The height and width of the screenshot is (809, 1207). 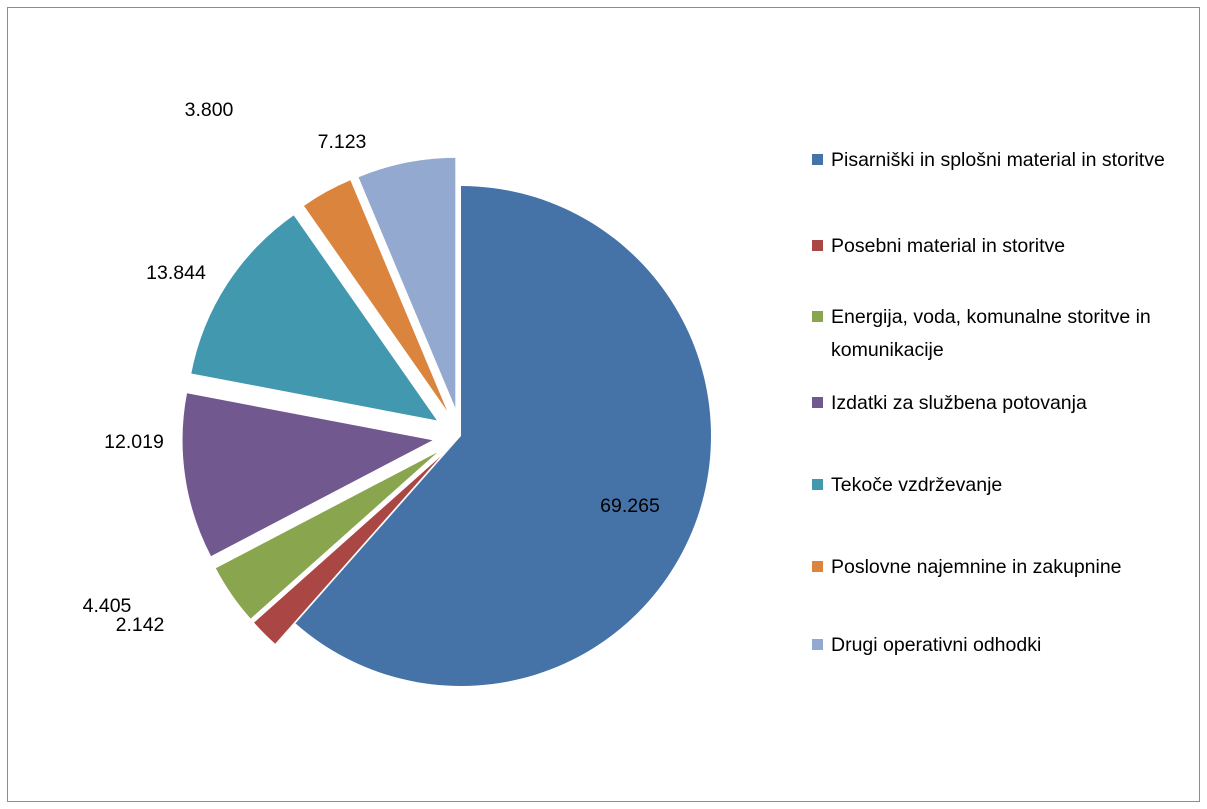 I want to click on legend-label: Drugi operativni odhodki, so click(x=936, y=645).